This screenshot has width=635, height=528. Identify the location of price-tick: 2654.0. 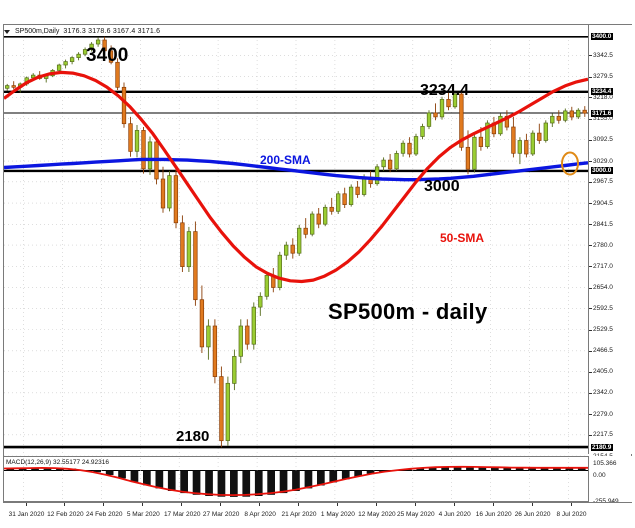
(603, 288).